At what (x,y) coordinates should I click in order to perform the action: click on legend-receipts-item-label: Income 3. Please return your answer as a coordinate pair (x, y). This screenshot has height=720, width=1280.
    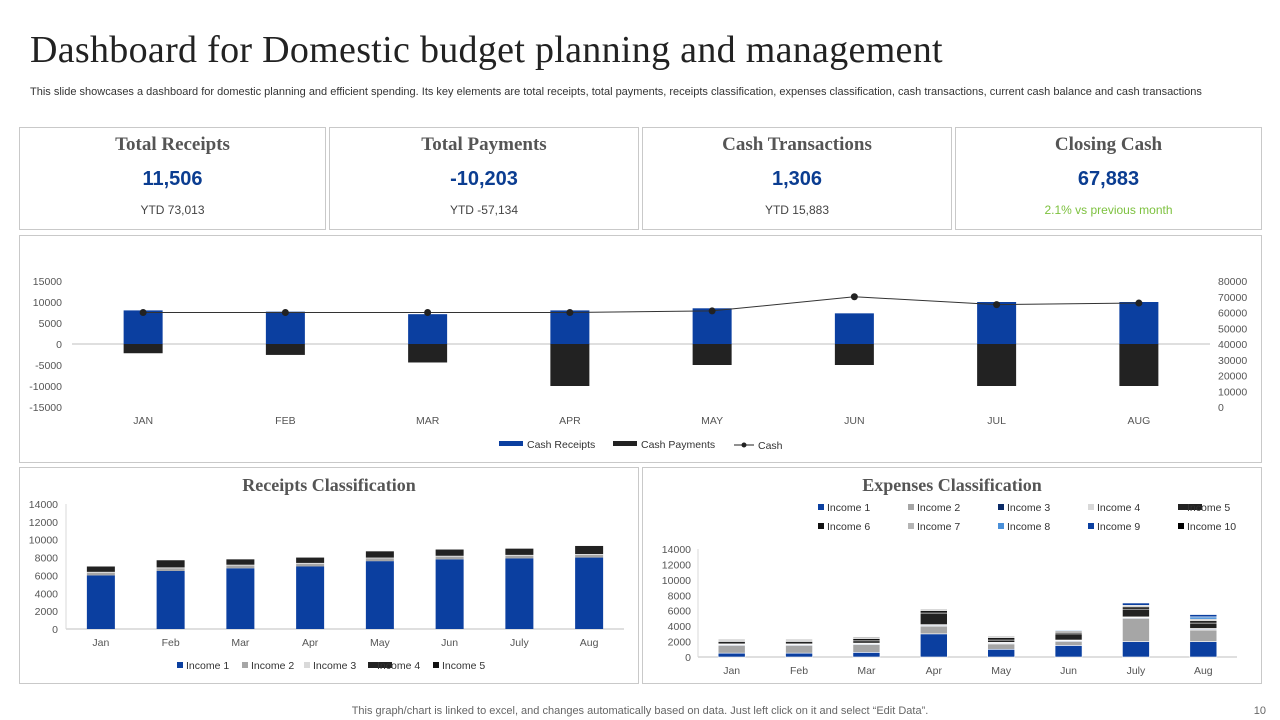
    Looking at the image, I should click on (334, 666).